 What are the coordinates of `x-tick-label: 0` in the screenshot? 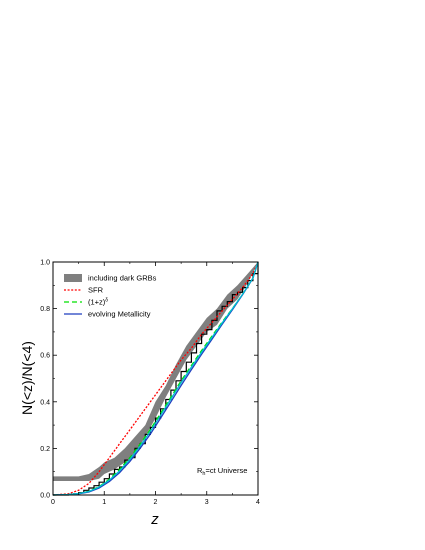 It's located at (53, 502).